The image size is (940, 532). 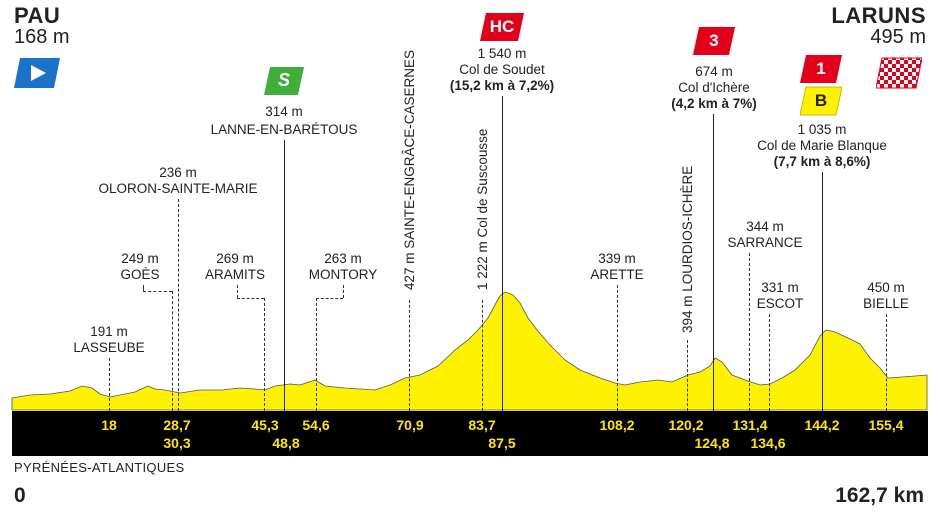 What do you see at coordinates (714, 71) in the screenshot?
I see `ichere-altitude: 674 m` at bounding box center [714, 71].